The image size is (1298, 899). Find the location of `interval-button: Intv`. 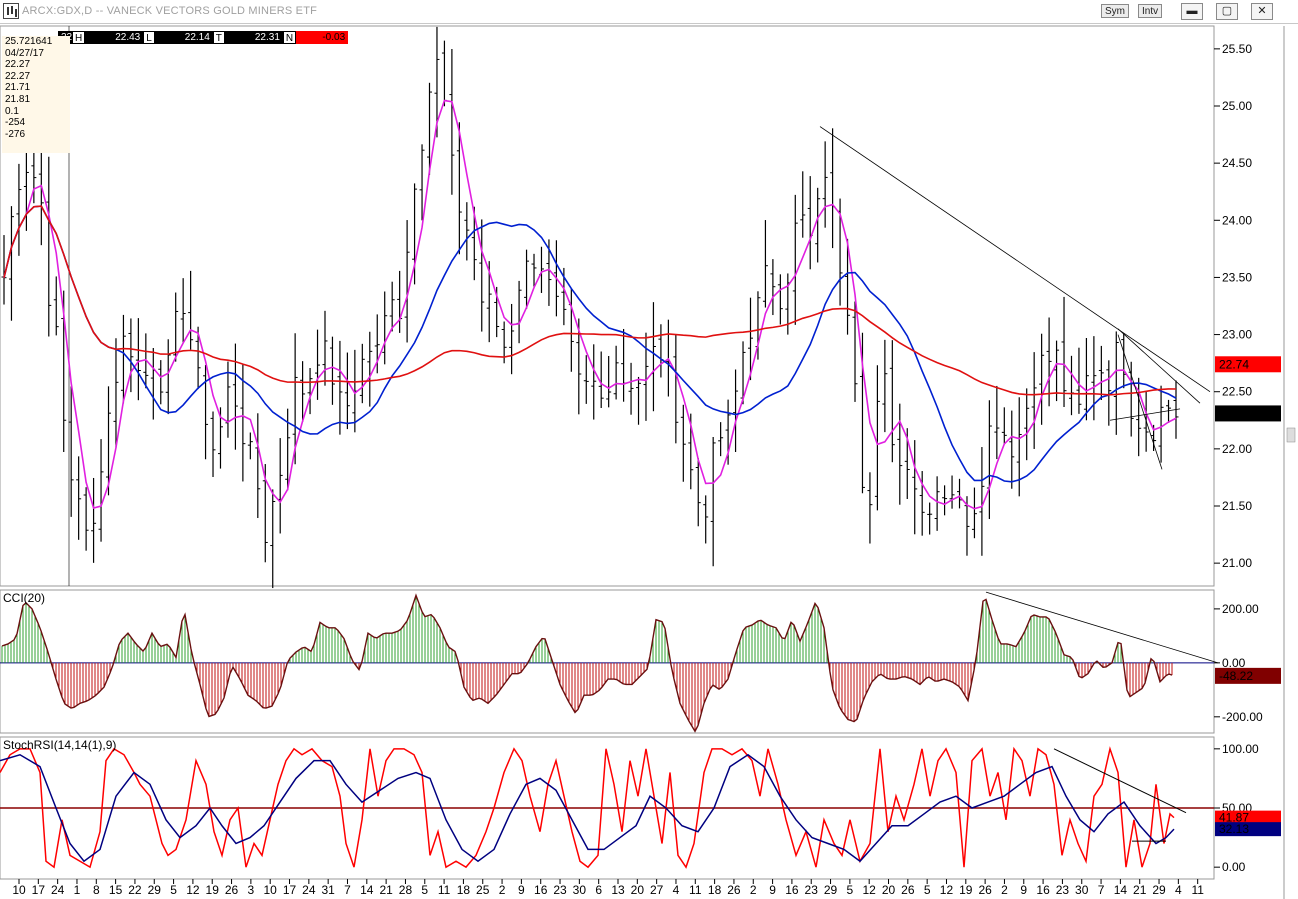

interval-button: Intv is located at coordinates (1150, 11).